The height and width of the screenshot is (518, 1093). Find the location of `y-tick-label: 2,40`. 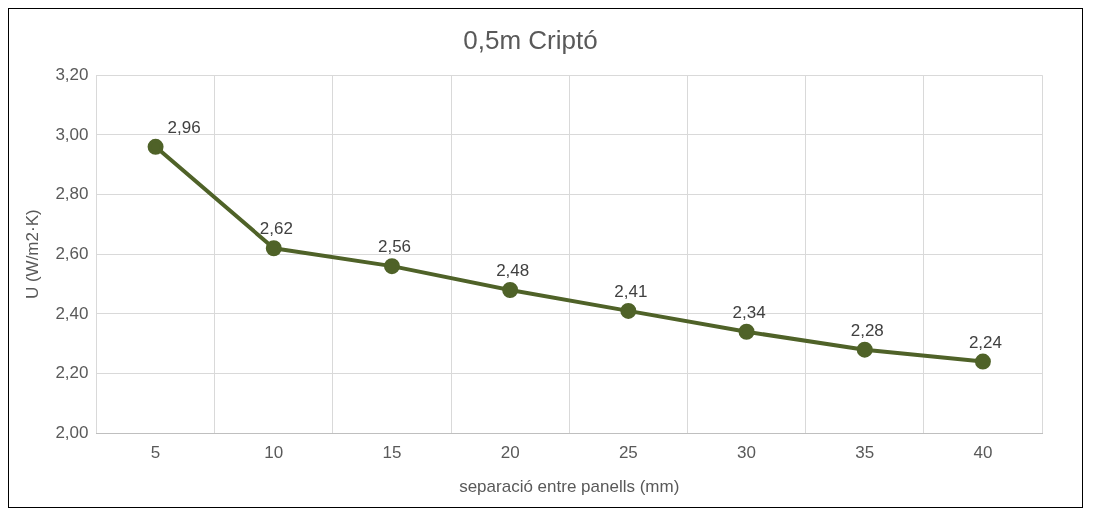

y-tick-label: 2,40 is located at coordinates (72, 313).